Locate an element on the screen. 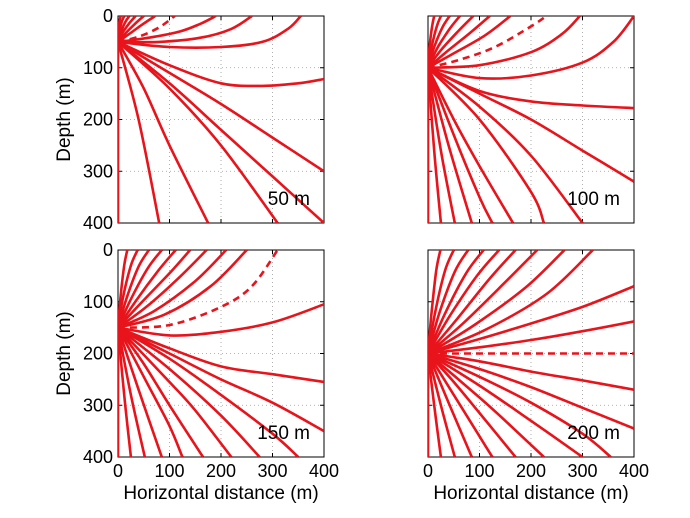 This screenshot has height=518, width=690. source-depth-label: 100 m is located at coordinates (593, 199).